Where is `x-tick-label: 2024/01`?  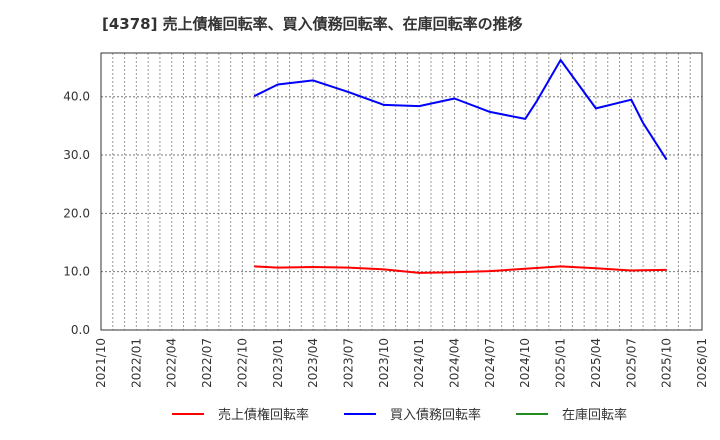
x-tick-label: 2024/01 is located at coordinates (419, 363).